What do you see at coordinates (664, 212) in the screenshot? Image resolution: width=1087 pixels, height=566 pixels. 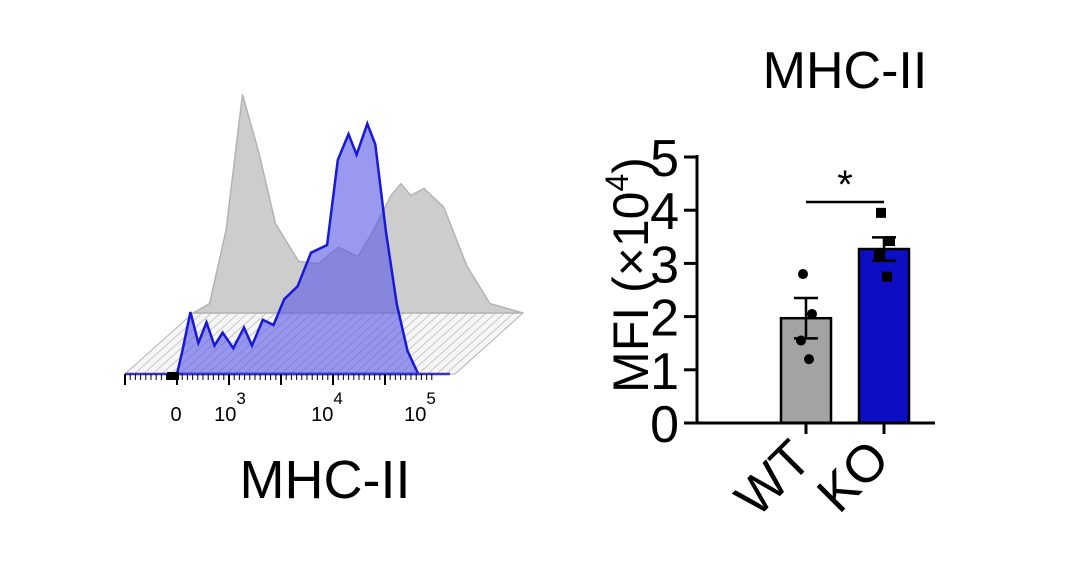 I see `y-tick-label: 4` at bounding box center [664, 212].